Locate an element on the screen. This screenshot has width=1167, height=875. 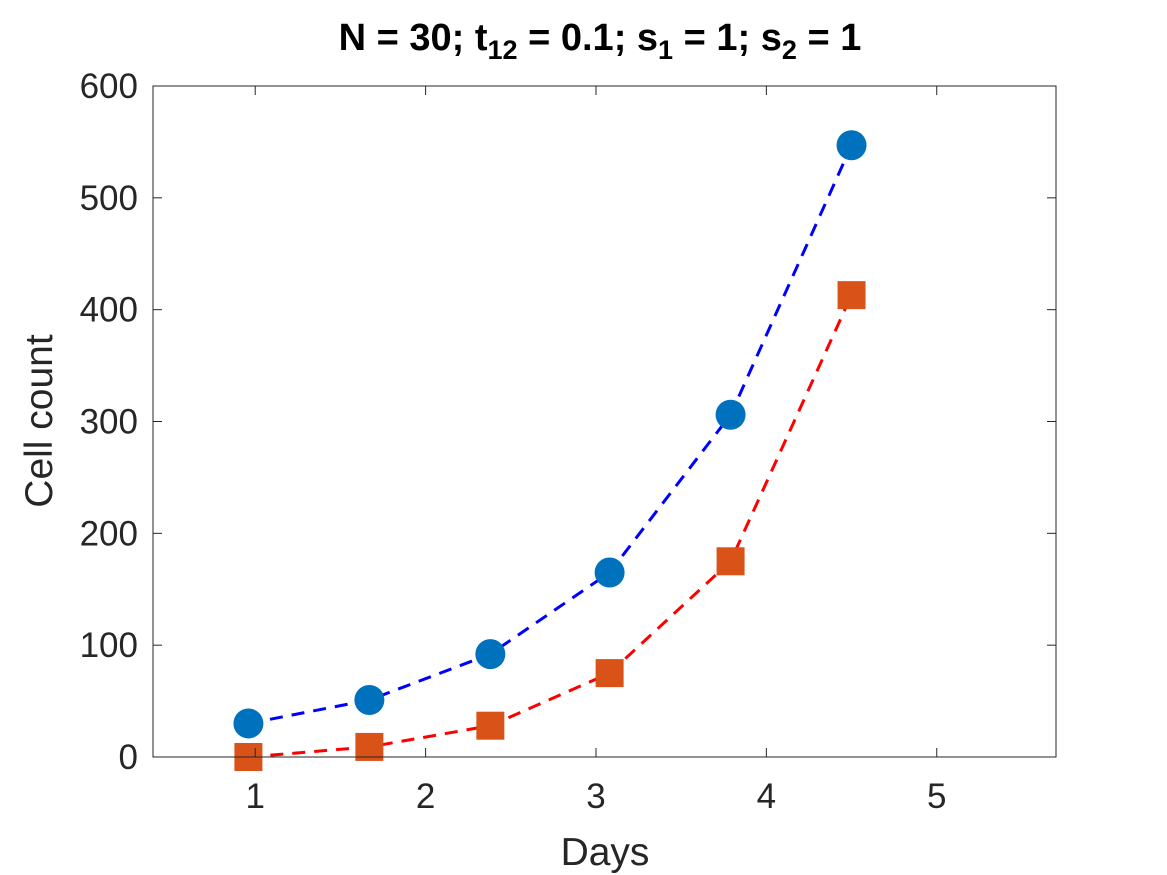
x-tick-label: 1 is located at coordinates (254, 796).